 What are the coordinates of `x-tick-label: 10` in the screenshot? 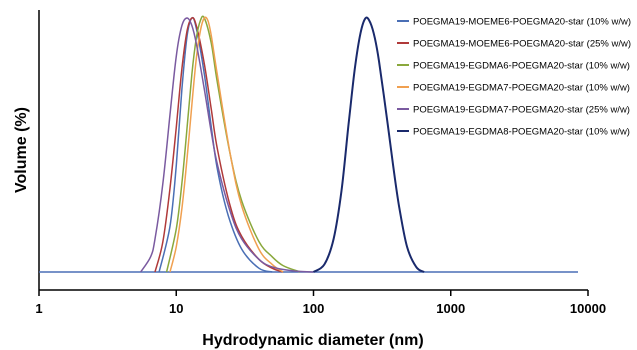 It's located at (176, 308).